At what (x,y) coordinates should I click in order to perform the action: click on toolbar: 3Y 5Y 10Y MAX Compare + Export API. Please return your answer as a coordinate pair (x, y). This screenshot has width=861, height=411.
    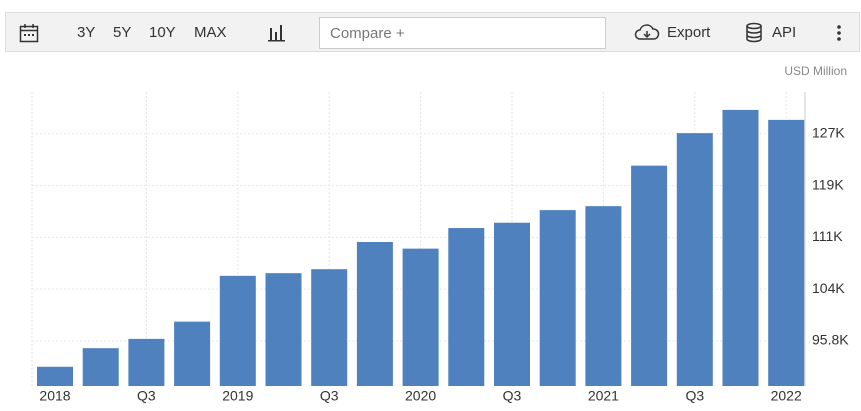
    Looking at the image, I should click on (432, 32).